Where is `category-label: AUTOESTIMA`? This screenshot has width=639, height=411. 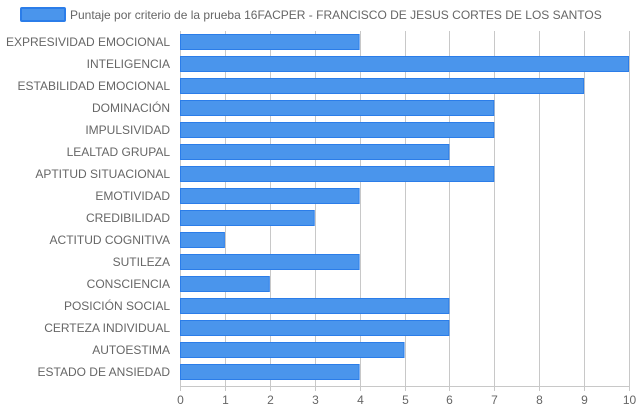
category-label: AUTOESTIMA is located at coordinates (131, 350).